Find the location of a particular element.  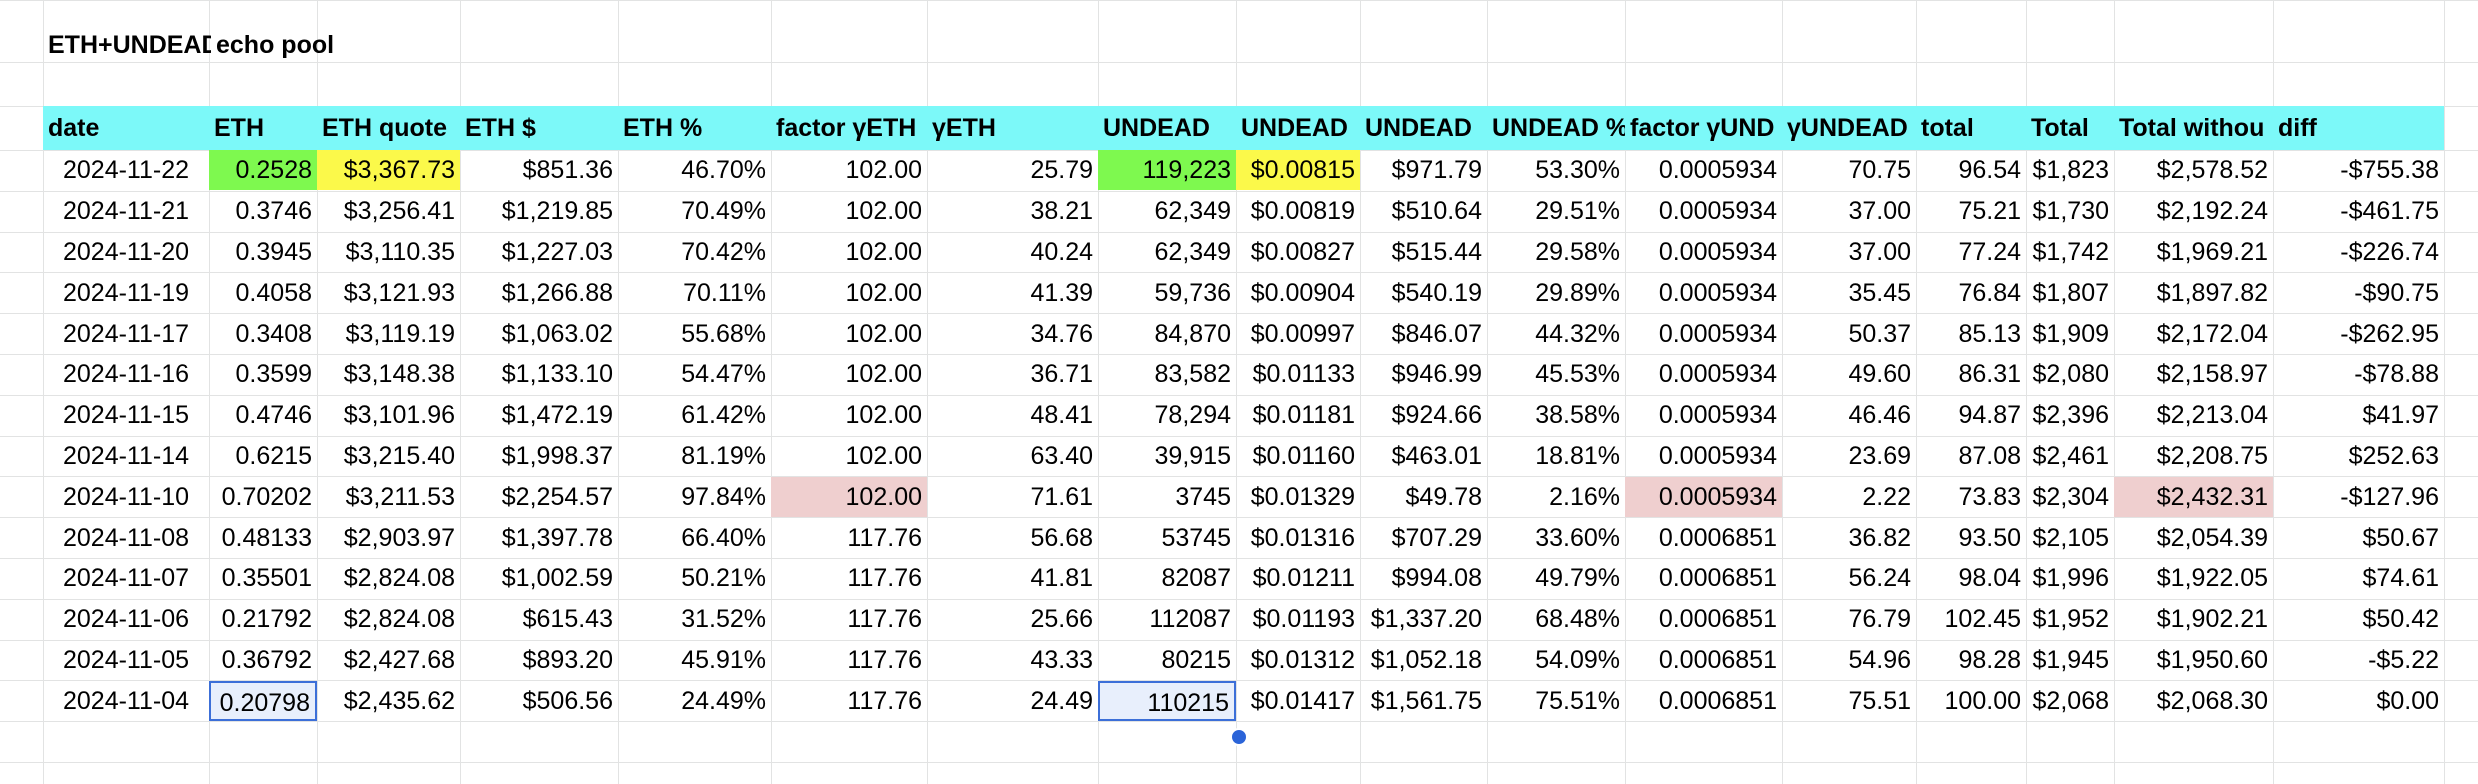

table-cell: 77.24 is located at coordinates (1989, 252).